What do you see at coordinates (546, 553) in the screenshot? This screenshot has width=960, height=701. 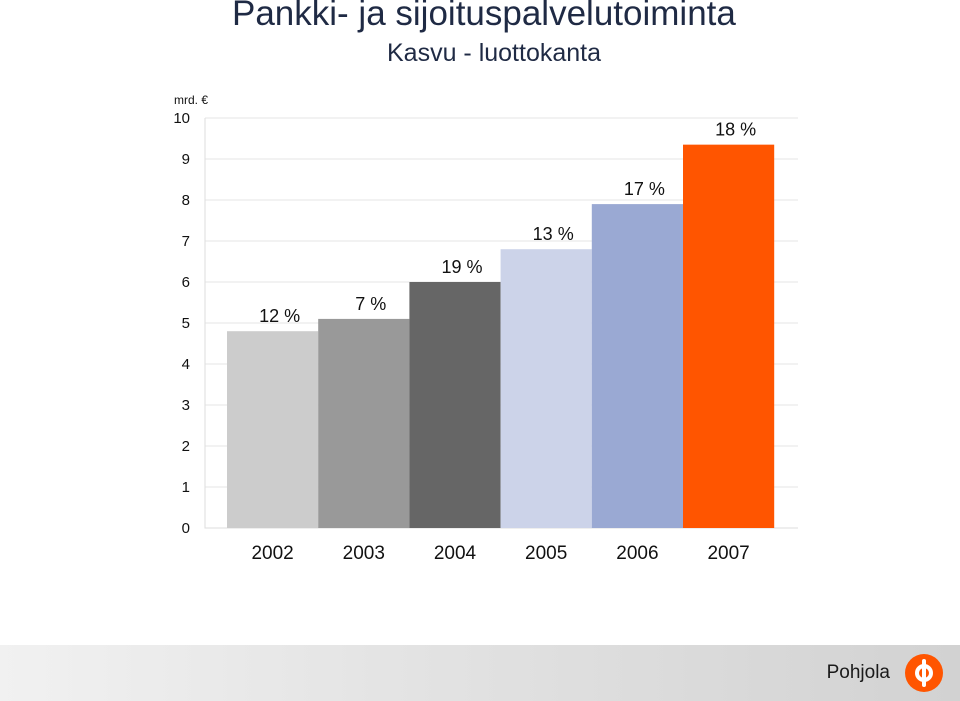 I see `x-tick-label: 2005` at bounding box center [546, 553].